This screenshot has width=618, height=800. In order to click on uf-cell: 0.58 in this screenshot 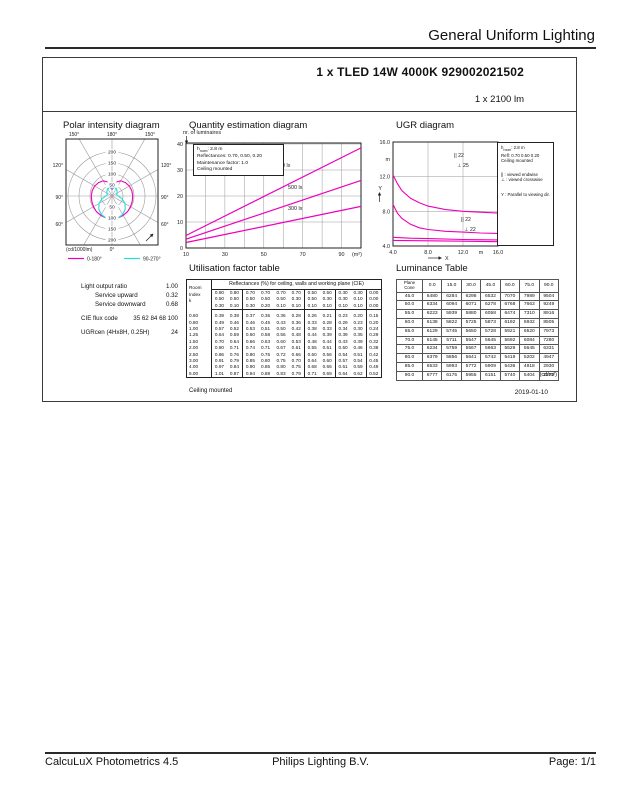, I will do `click(266, 335)`.